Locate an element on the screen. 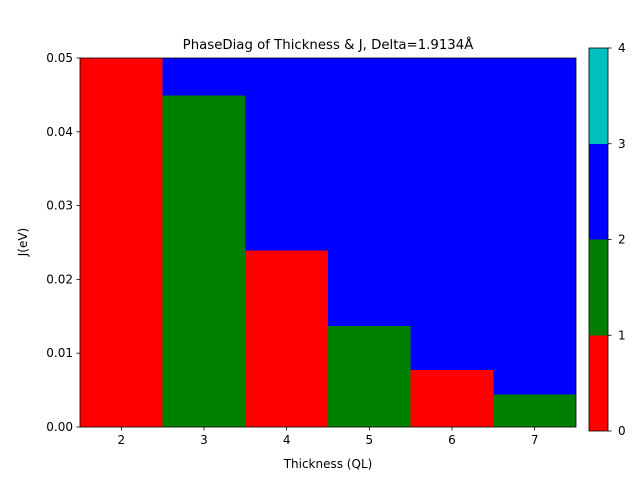 The image size is (640, 480). x-tick-label: 5 is located at coordinates (370, 440).